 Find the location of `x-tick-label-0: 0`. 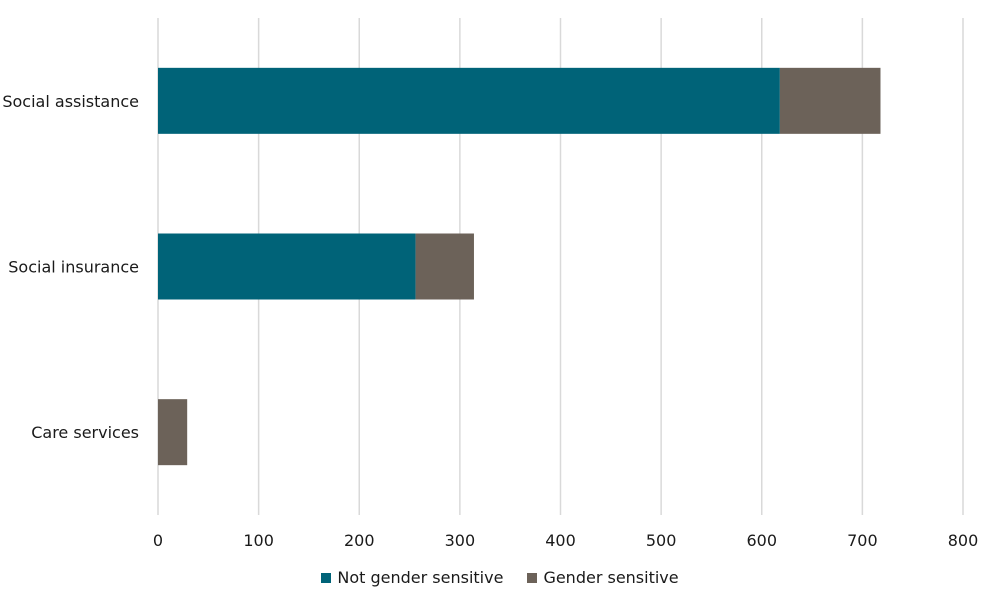

x-tick-label-0: 0 is located at coordinates (158, 540).